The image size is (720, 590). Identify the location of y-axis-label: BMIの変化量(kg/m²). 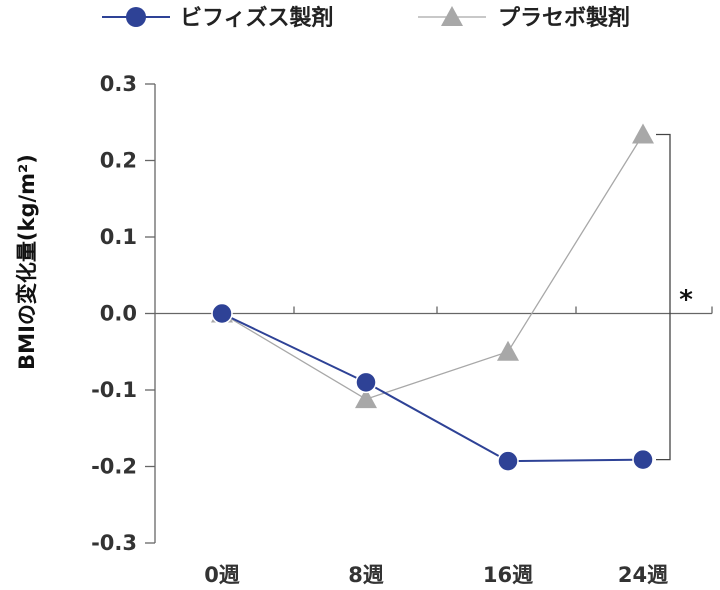
(27, 262).